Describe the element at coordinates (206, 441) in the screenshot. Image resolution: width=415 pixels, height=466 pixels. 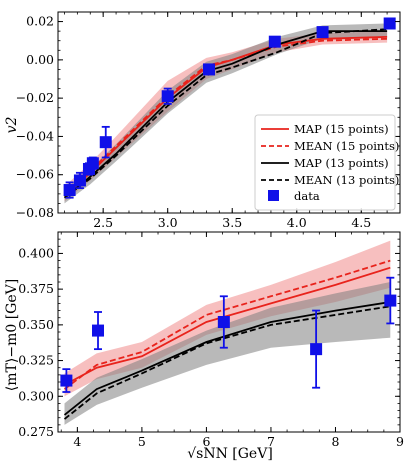
I see `x-tick-label: 6` at that location.